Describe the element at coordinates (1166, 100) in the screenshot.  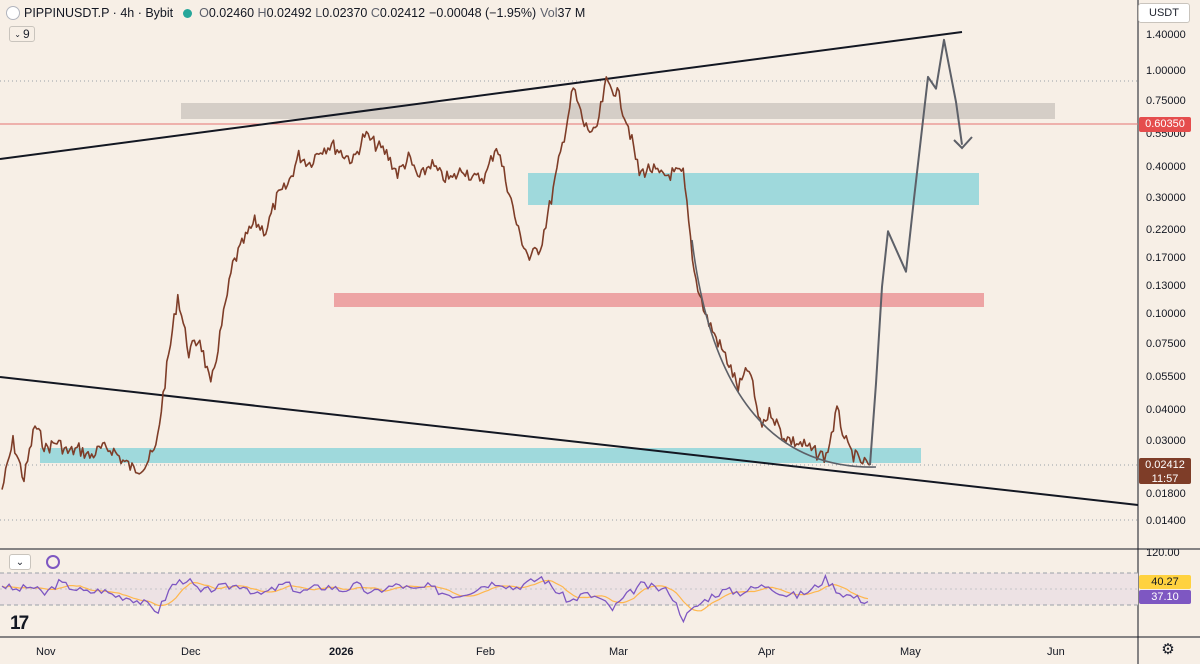
I see `price-tick-label: 0.75000` at that location.